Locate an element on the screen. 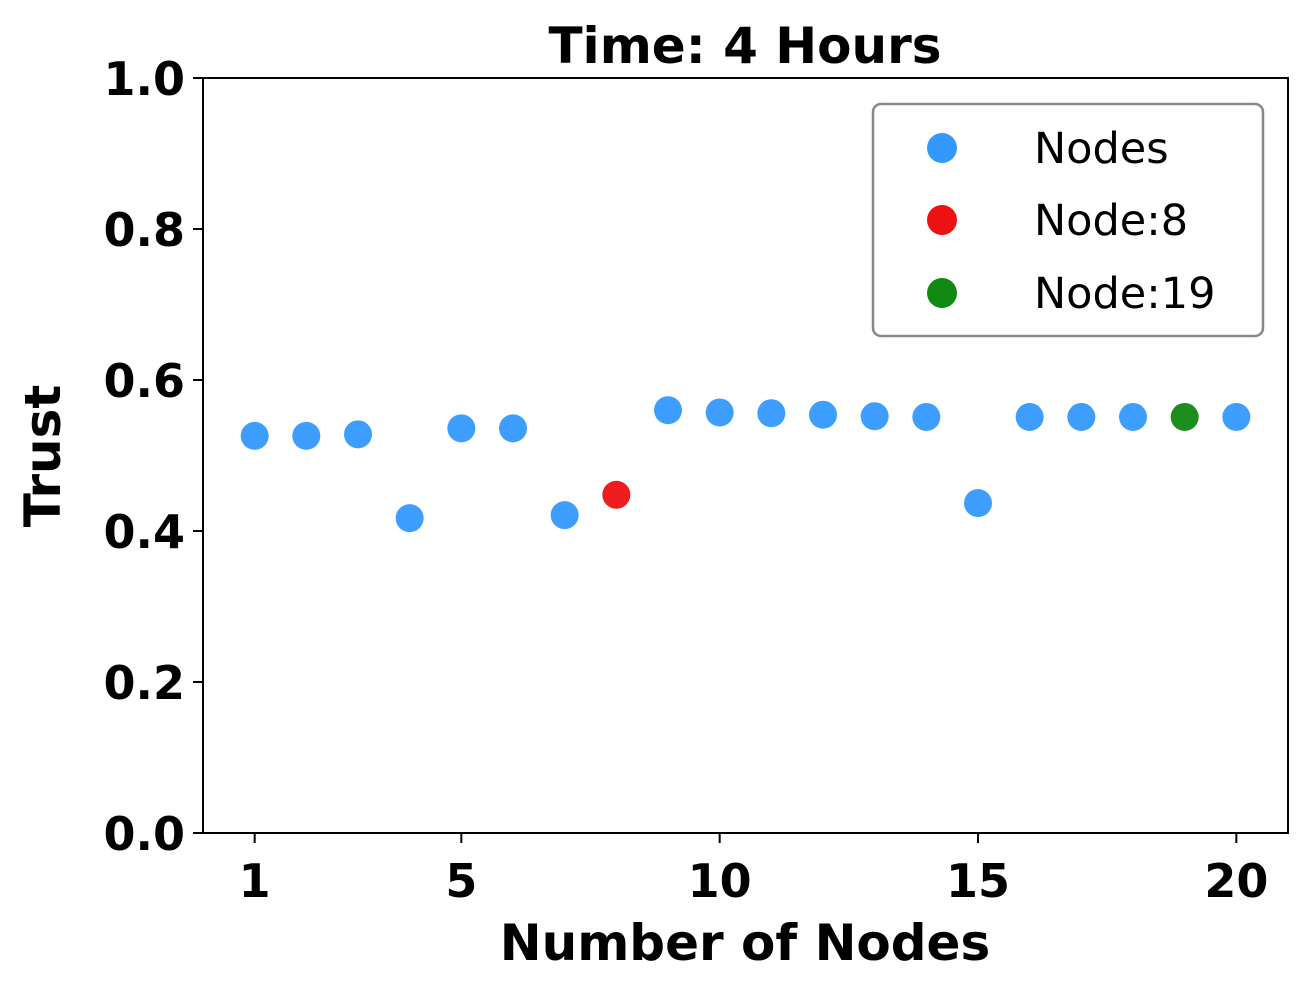 The image size is (1307, 992). x-tick-label: 10 is located at coordinates (720, 881).